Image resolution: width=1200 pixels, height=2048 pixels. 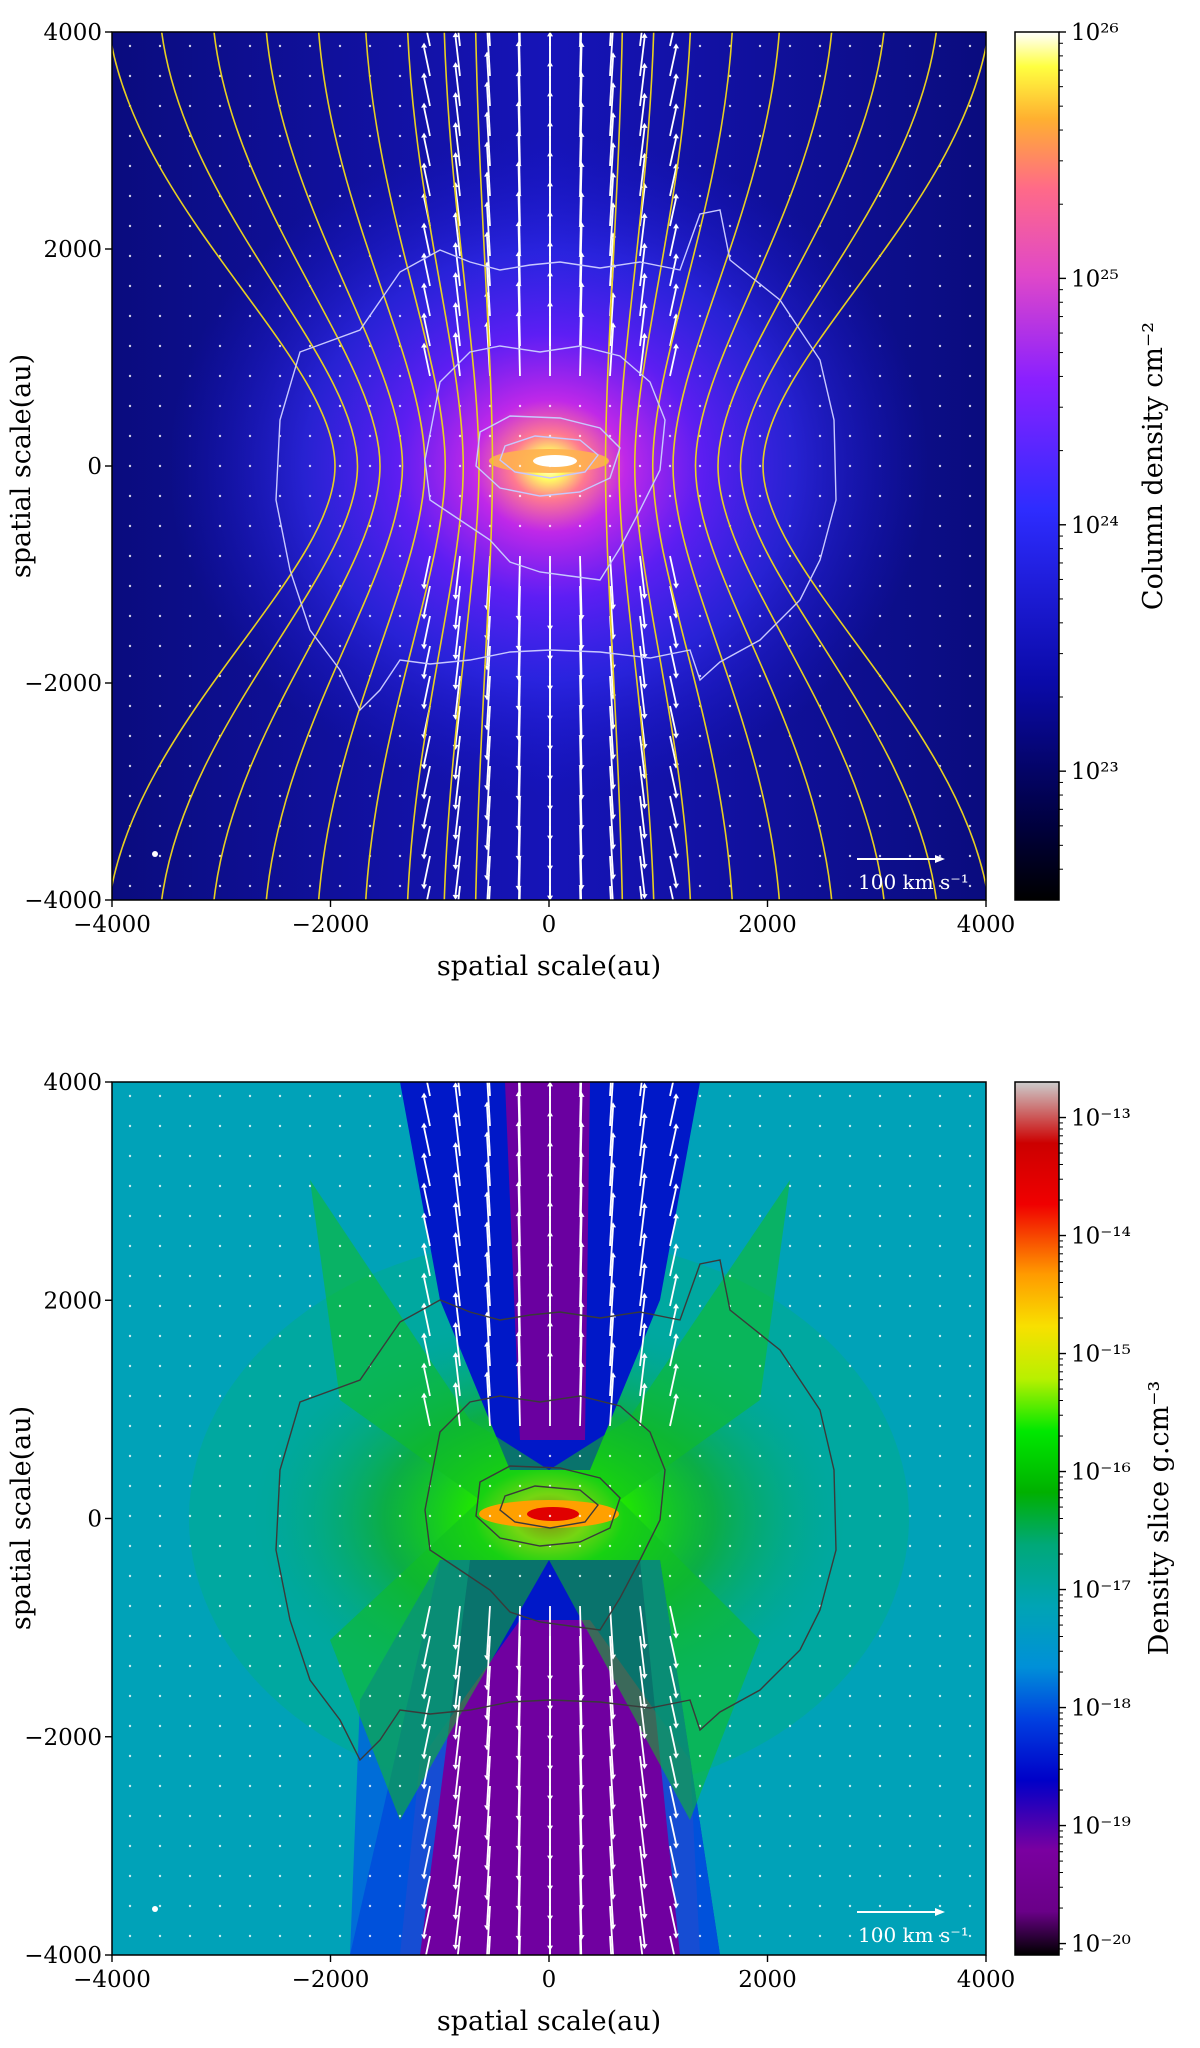 What do you see at coordinates (63, 1738) in the screenshot?
I see `y-tick-label: −2000` at bounding box center [63, 1738].